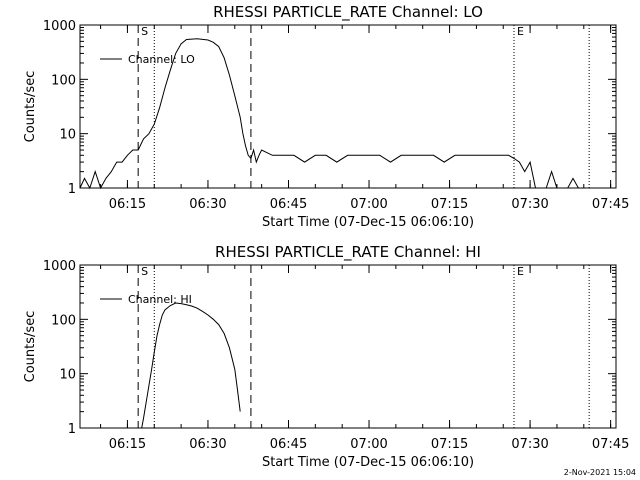 The width and height of the screenshot is (640, 480). I want to click on generation-timestamp: 2-Nov-2021 15:04, so click(600, 472).